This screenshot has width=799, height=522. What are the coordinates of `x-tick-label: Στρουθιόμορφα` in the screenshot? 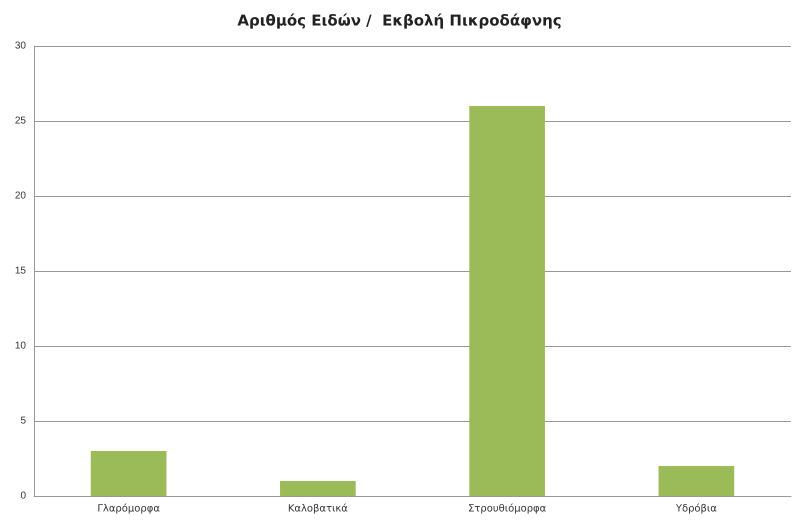 It's located at (507, 509).